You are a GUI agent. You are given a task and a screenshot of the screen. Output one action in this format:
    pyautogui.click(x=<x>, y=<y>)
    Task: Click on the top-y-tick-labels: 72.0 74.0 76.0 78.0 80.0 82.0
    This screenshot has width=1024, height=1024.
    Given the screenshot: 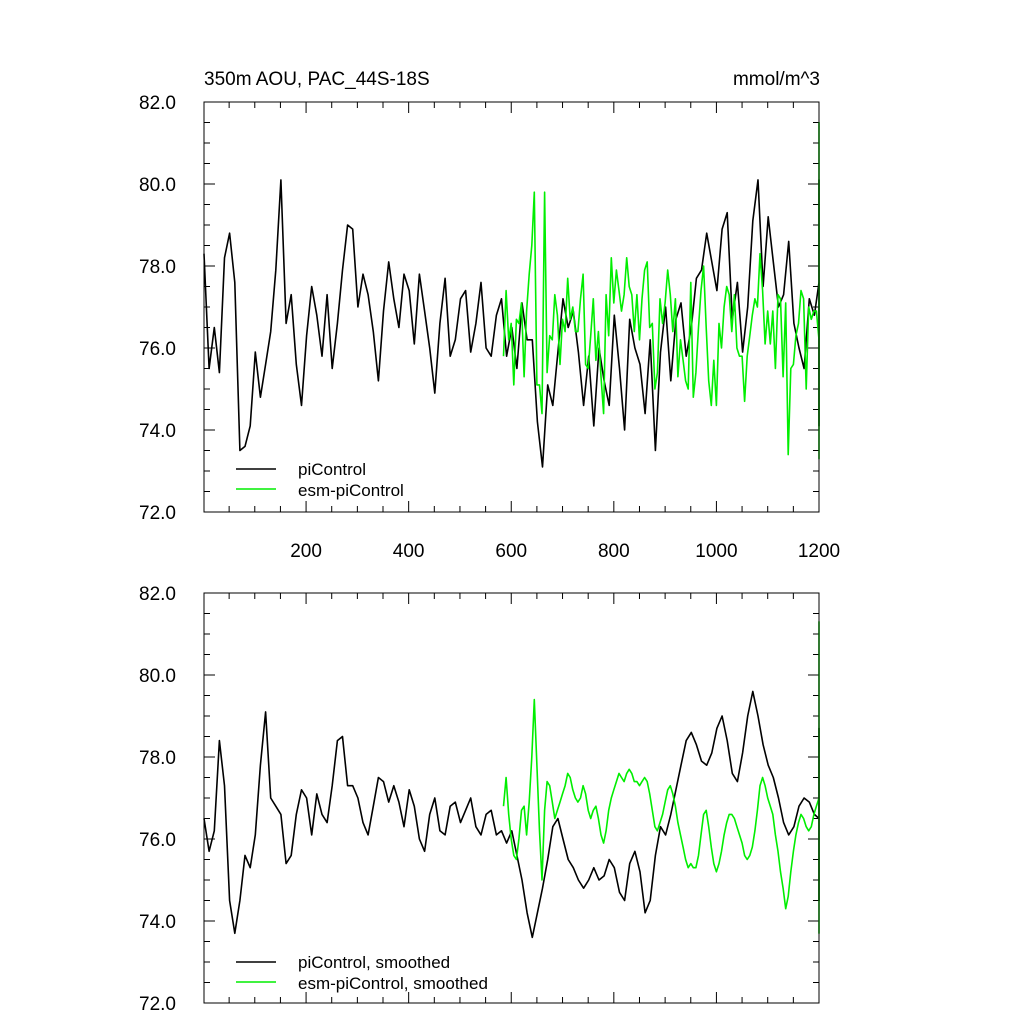 What is the action you would take?
    pyautogui.click(x=157, y=308)
    